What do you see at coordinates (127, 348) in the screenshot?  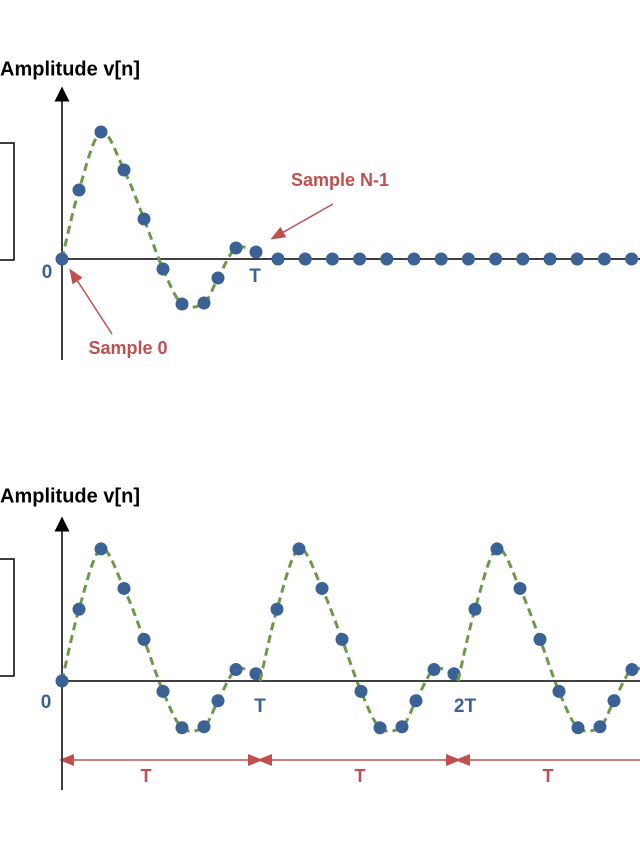 I see `annotation: Sample 0` at bounding box center [127, 348].